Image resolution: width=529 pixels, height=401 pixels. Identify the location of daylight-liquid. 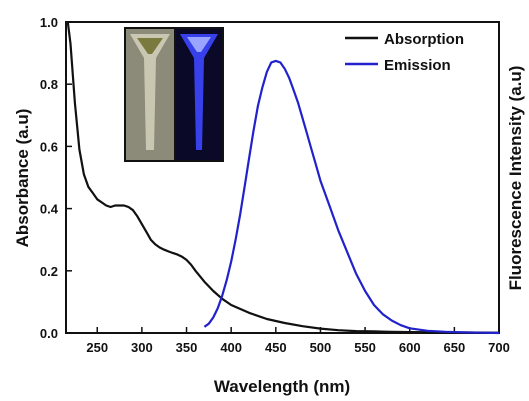
(150, 46).